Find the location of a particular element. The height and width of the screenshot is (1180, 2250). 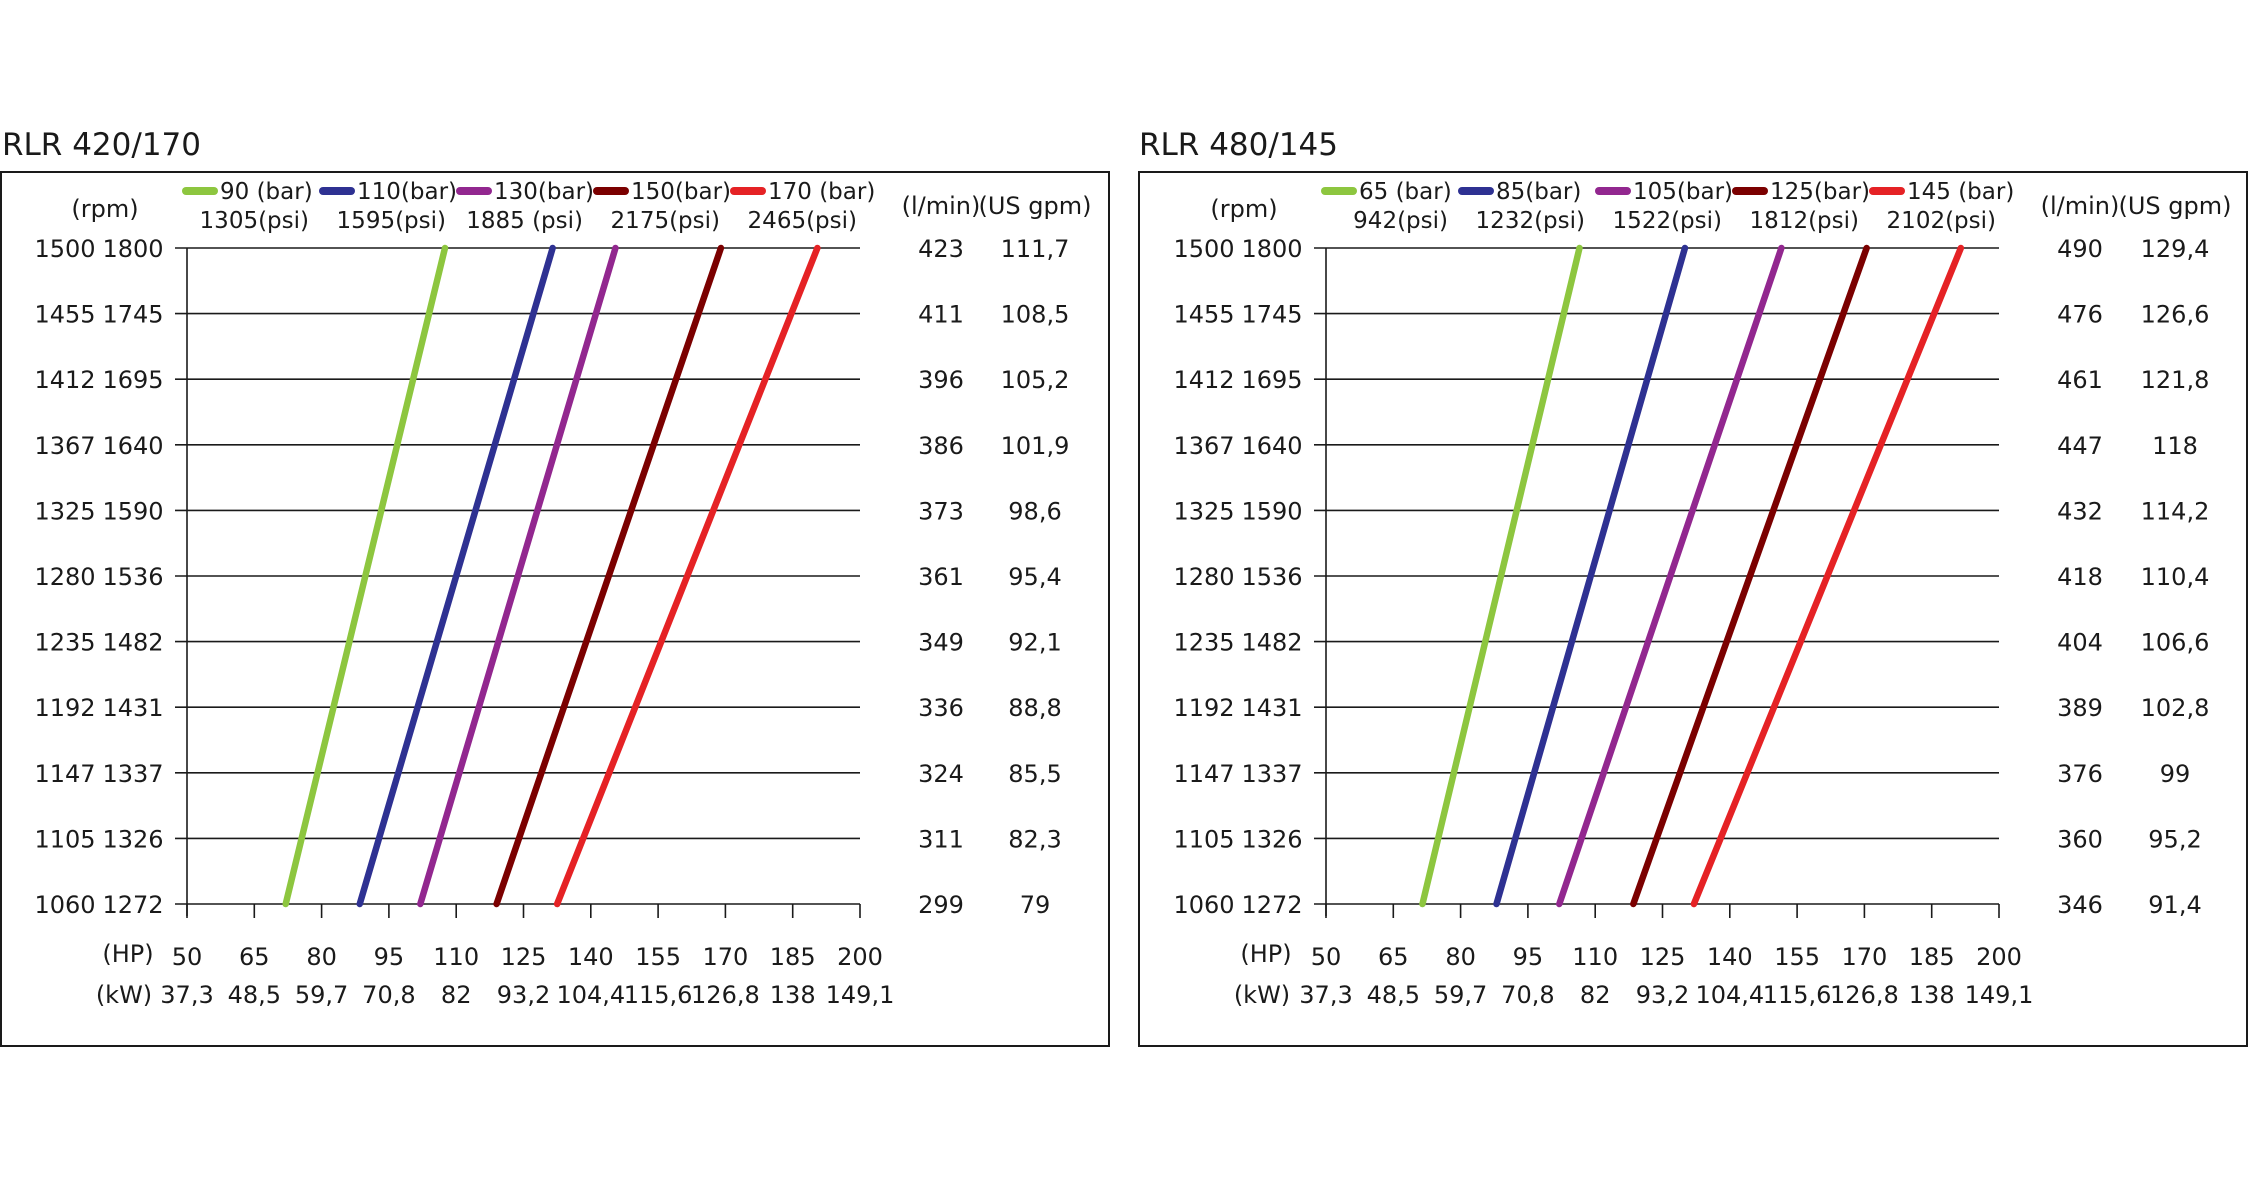

x-axis-label-kw: (kW) is located at coordinates (124, 995).